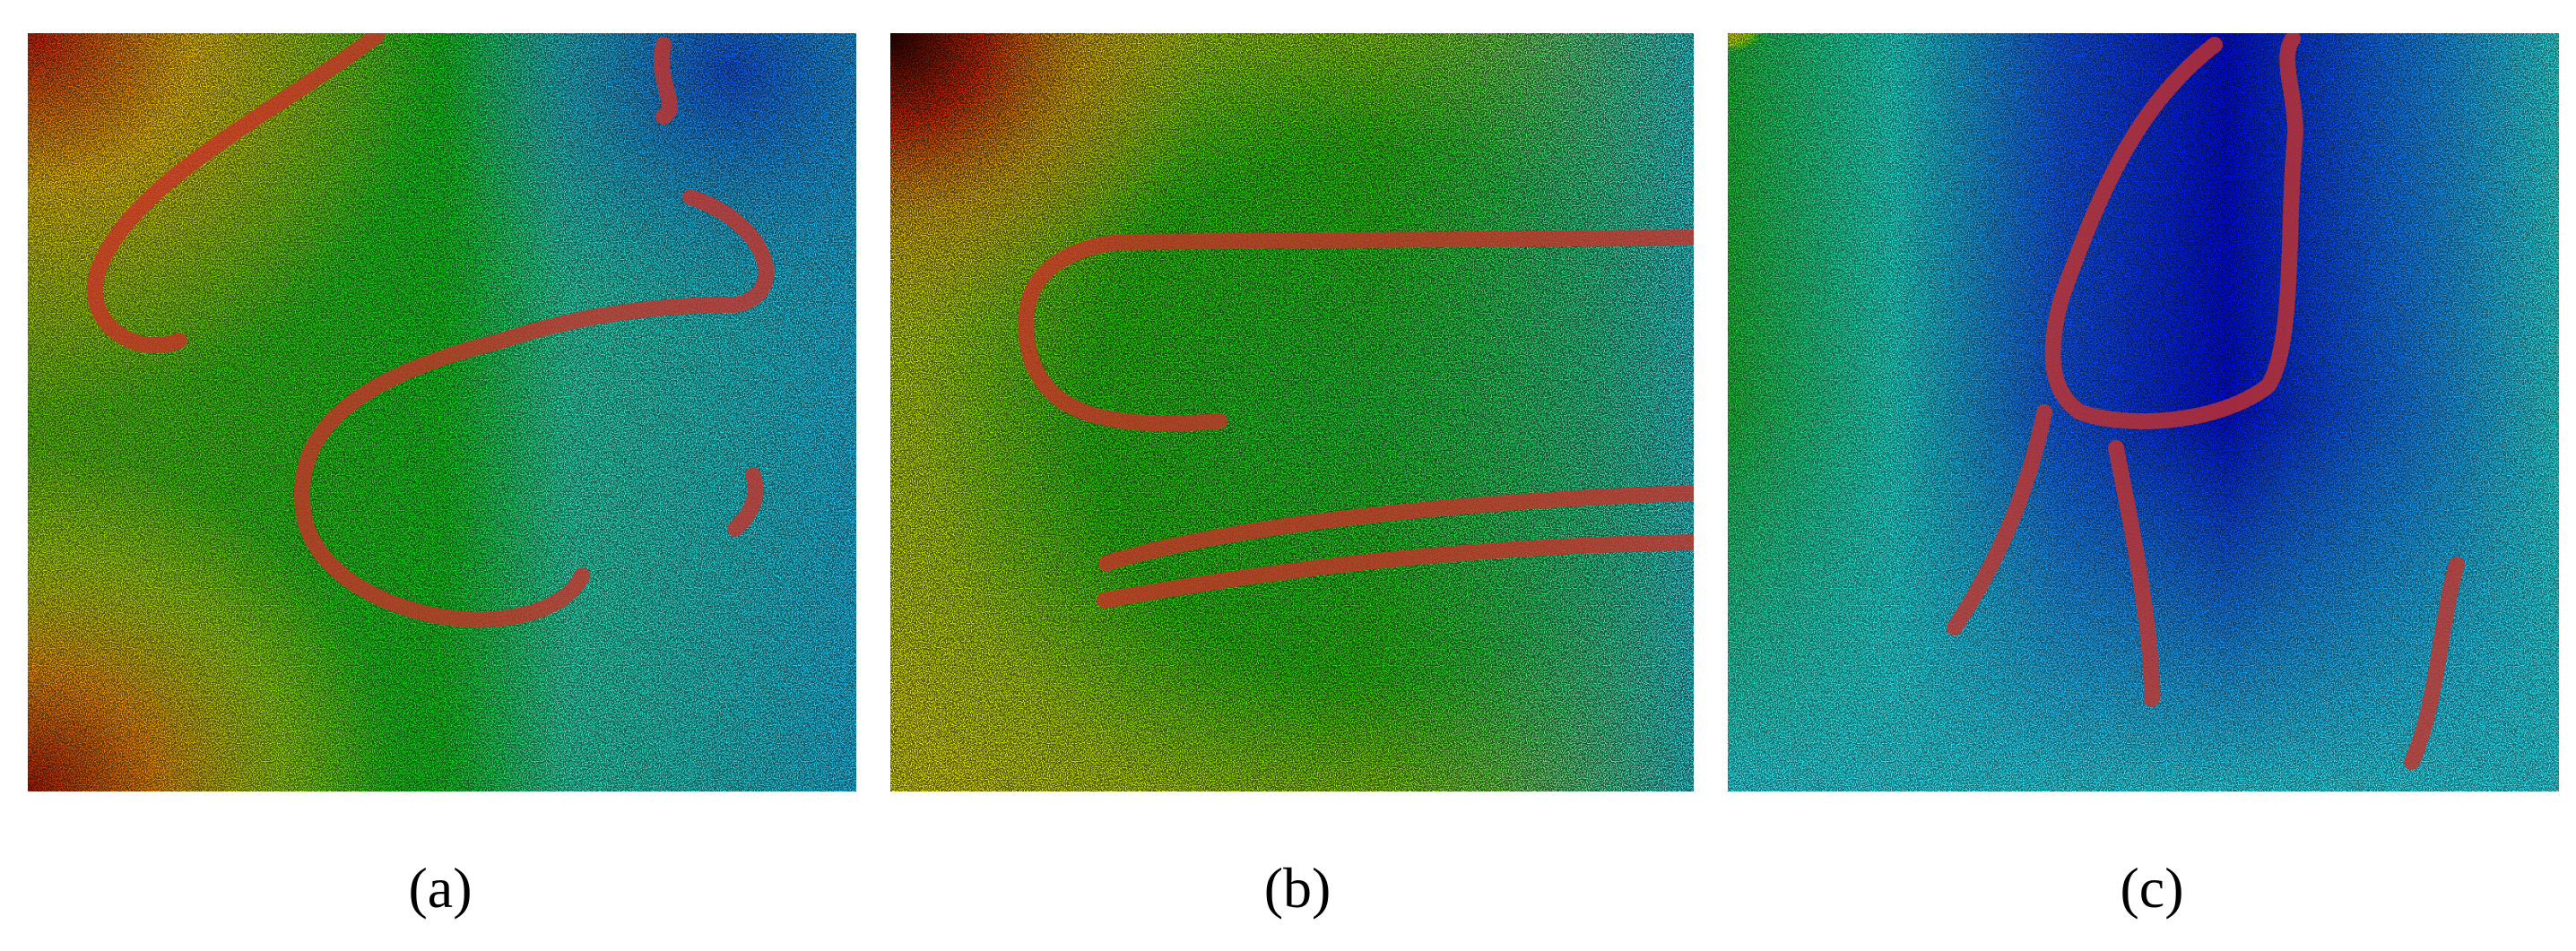 The width and height of the screenshot is (2576, 951). I want to click on caption: (c), so click(2151, 888).